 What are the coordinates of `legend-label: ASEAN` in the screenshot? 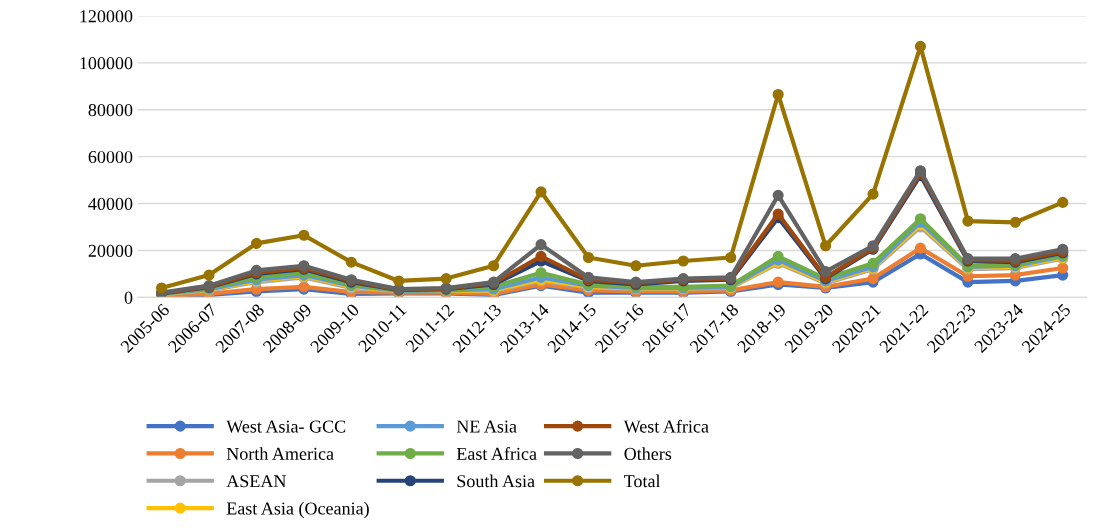 It's located at (256, 481).